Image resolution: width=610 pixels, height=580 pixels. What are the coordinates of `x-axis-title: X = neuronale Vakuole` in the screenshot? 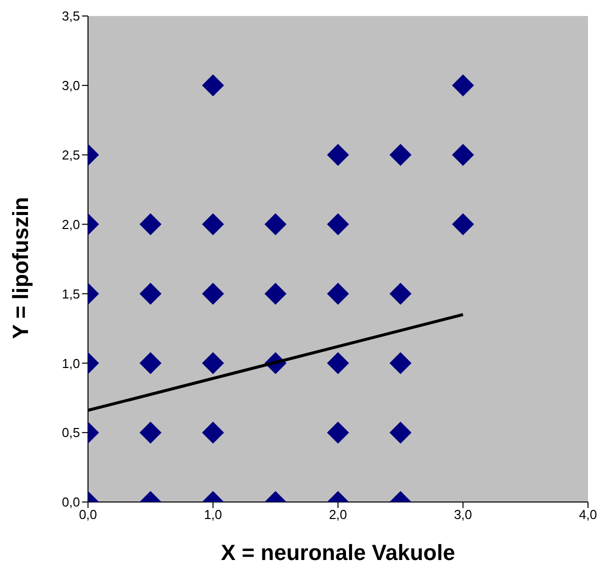 It's located at (338, 552).